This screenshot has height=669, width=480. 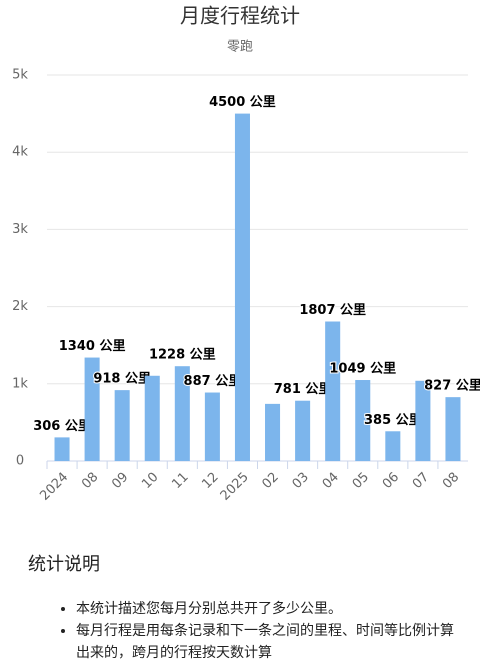 What do you see at coordinates (361, 481) in the screenshot?
I see `x-tick-label: 05` at bounding box center [361, 481].